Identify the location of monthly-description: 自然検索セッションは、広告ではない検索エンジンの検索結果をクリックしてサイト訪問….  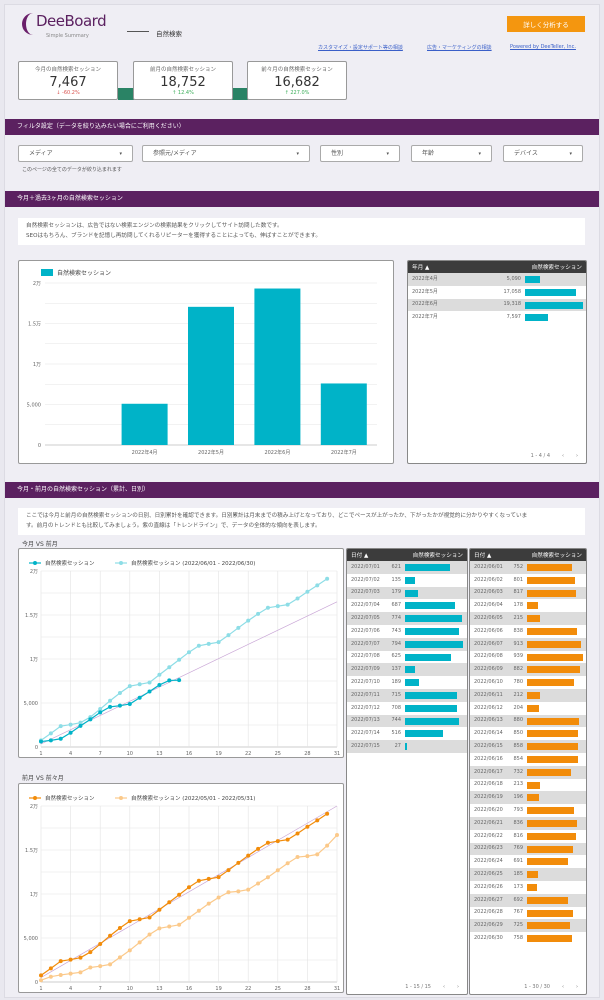
(301, 231).